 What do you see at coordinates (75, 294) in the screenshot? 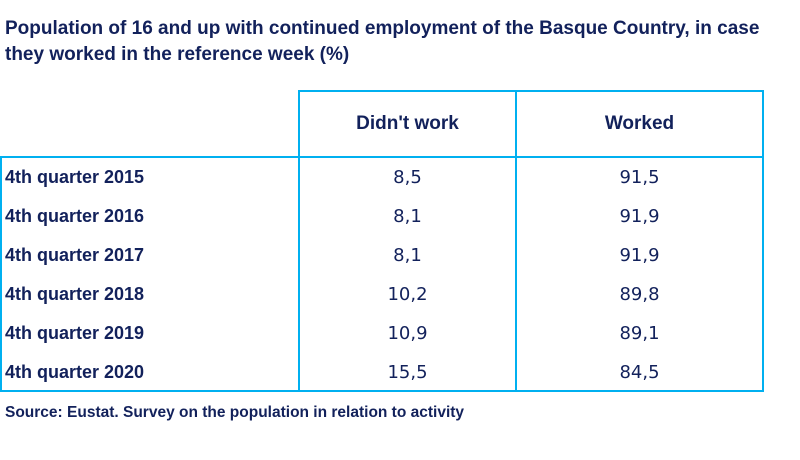
I see `row-label: 4th quarter 2018` at bounding box center [75, 294].